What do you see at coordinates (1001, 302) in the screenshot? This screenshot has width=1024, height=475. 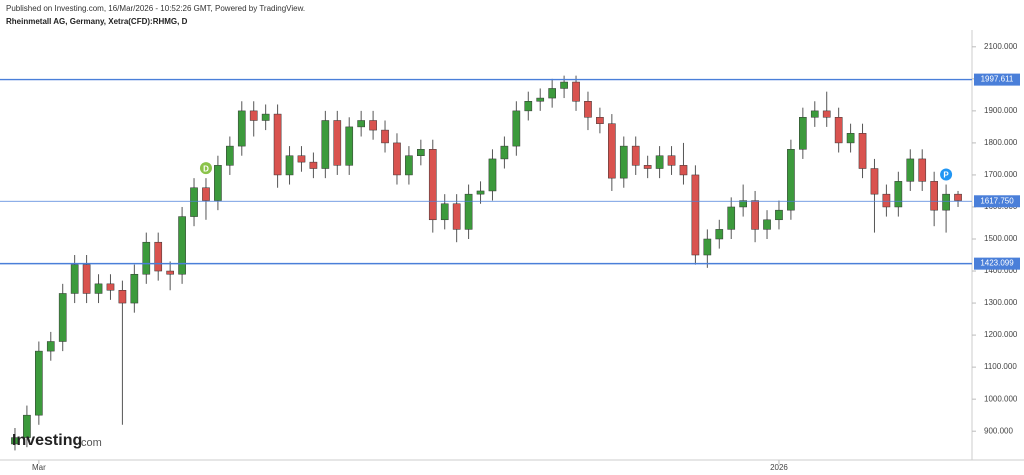 I see `y-tick-label: 1300.000` at bounding box center [1001, 302].